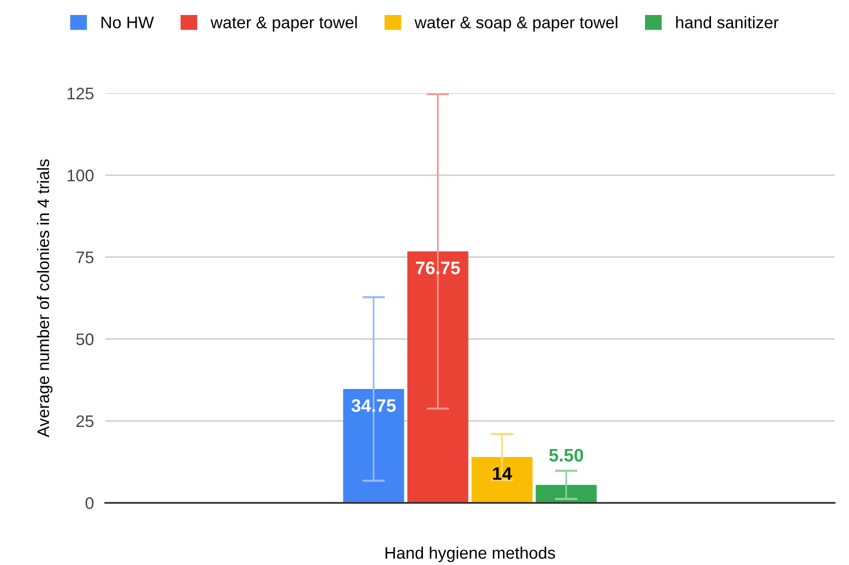  I want to click on data-label: 76.75, so click(438, 268).